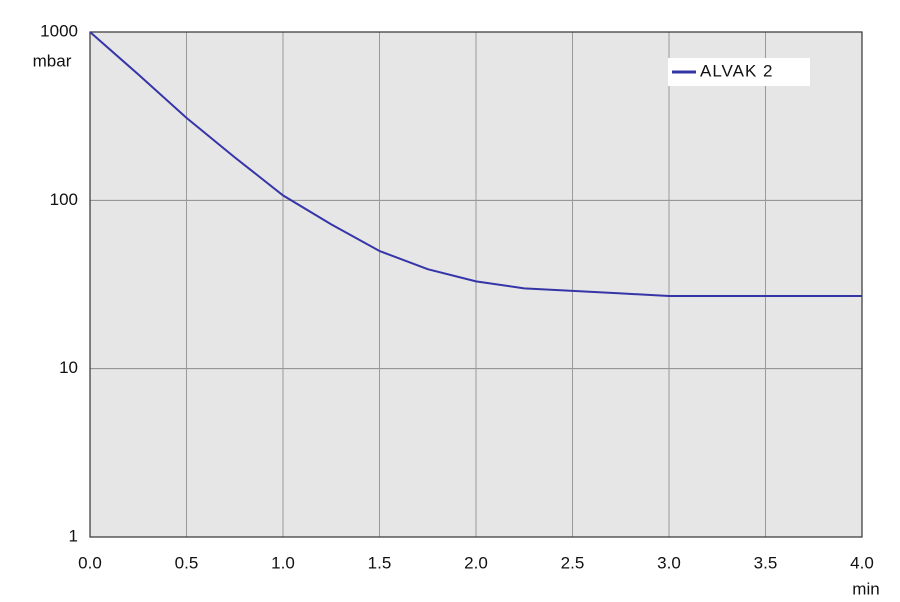  Describe the element at coordinates (64, 199) in the screenshot. I see `y-tick-label: 100` at that location.